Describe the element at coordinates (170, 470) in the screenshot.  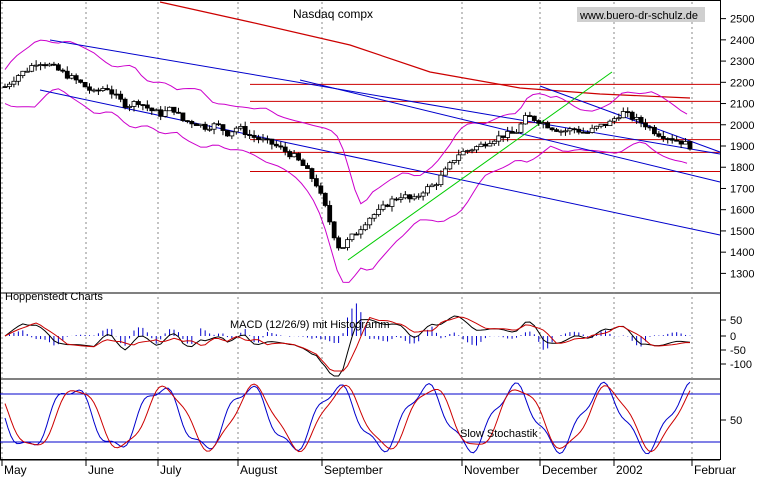
I see `x-tick-label: July` at that location.